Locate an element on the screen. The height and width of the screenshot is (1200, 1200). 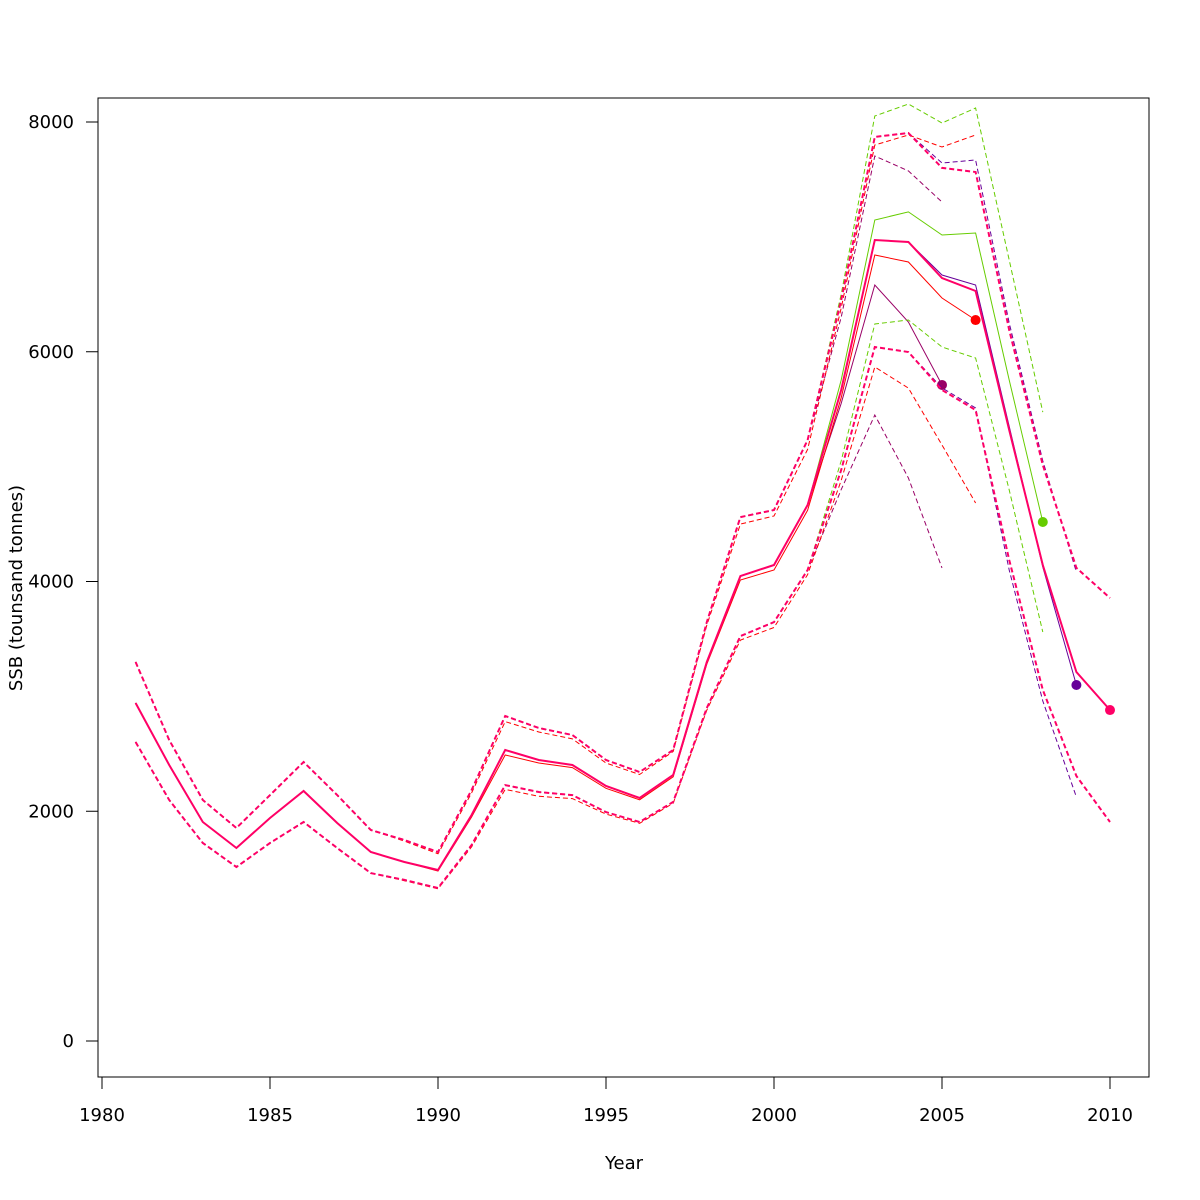
y-tick-label: 4000 is located at coordinates (51, 582).